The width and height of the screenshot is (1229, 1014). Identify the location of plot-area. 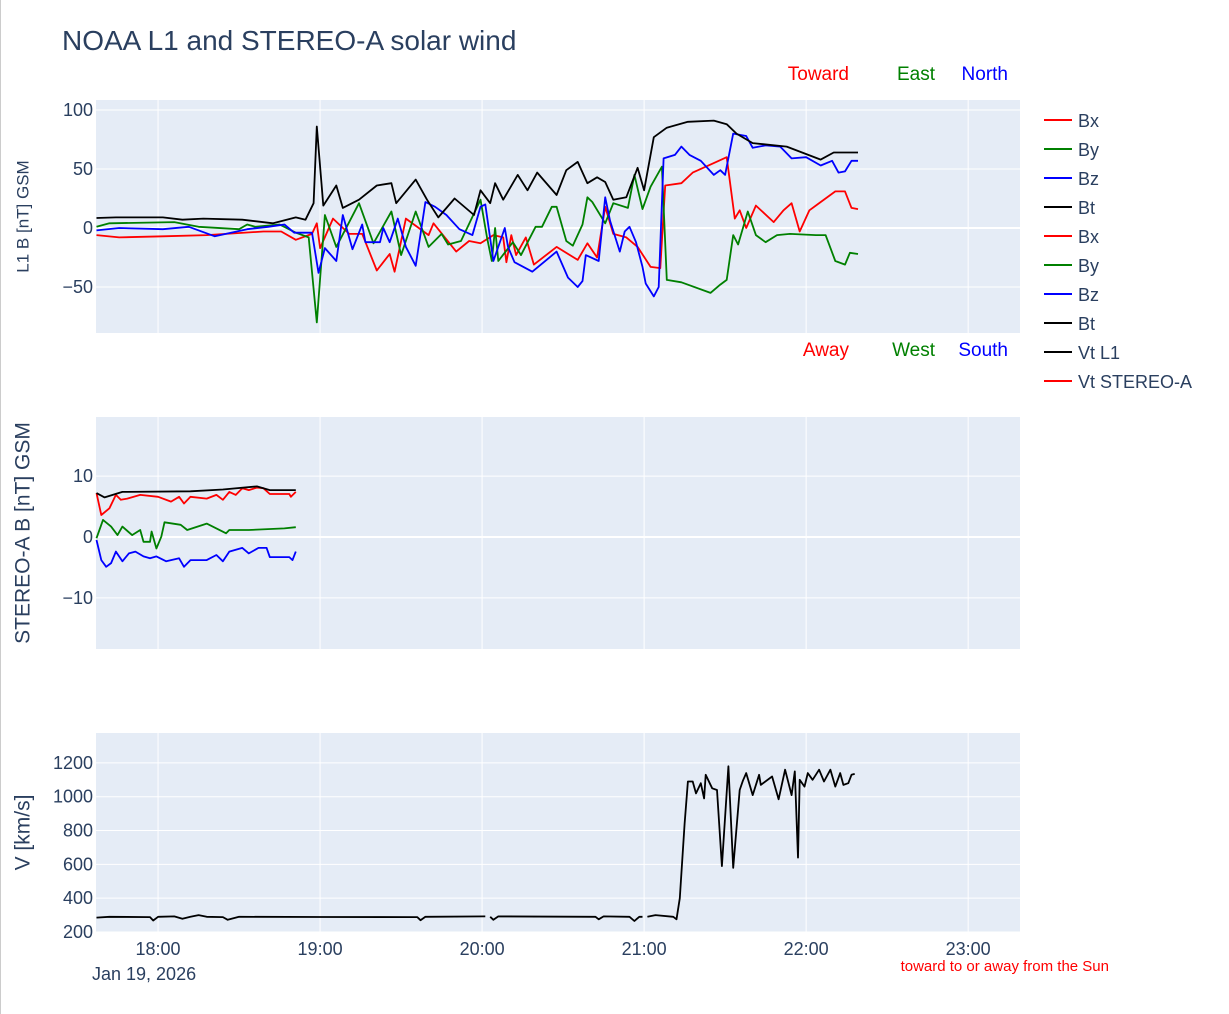
(558, 832).